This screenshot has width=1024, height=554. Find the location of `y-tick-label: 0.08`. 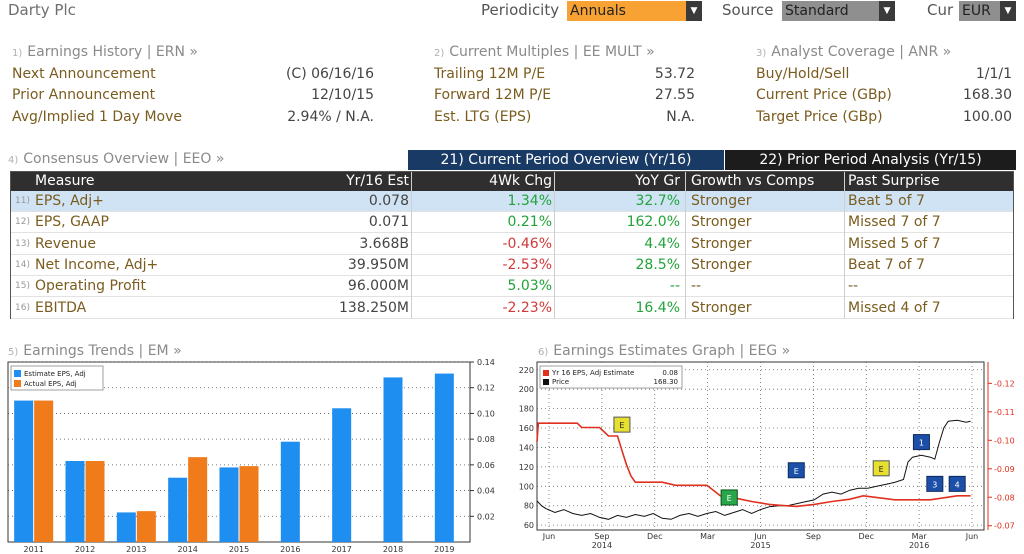

y-tick-label: 0.08 is located at coordinates (486, 439).